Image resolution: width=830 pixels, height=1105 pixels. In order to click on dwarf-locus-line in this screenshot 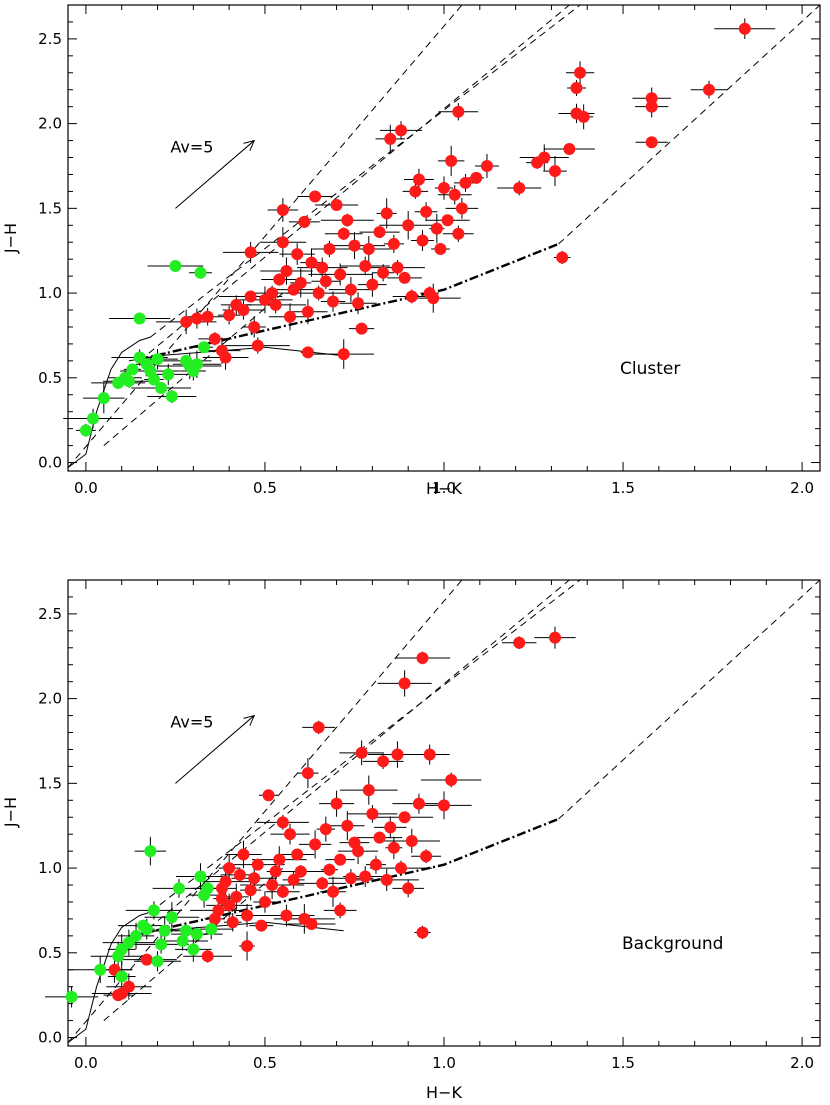, I will do `click(109, 402)`.